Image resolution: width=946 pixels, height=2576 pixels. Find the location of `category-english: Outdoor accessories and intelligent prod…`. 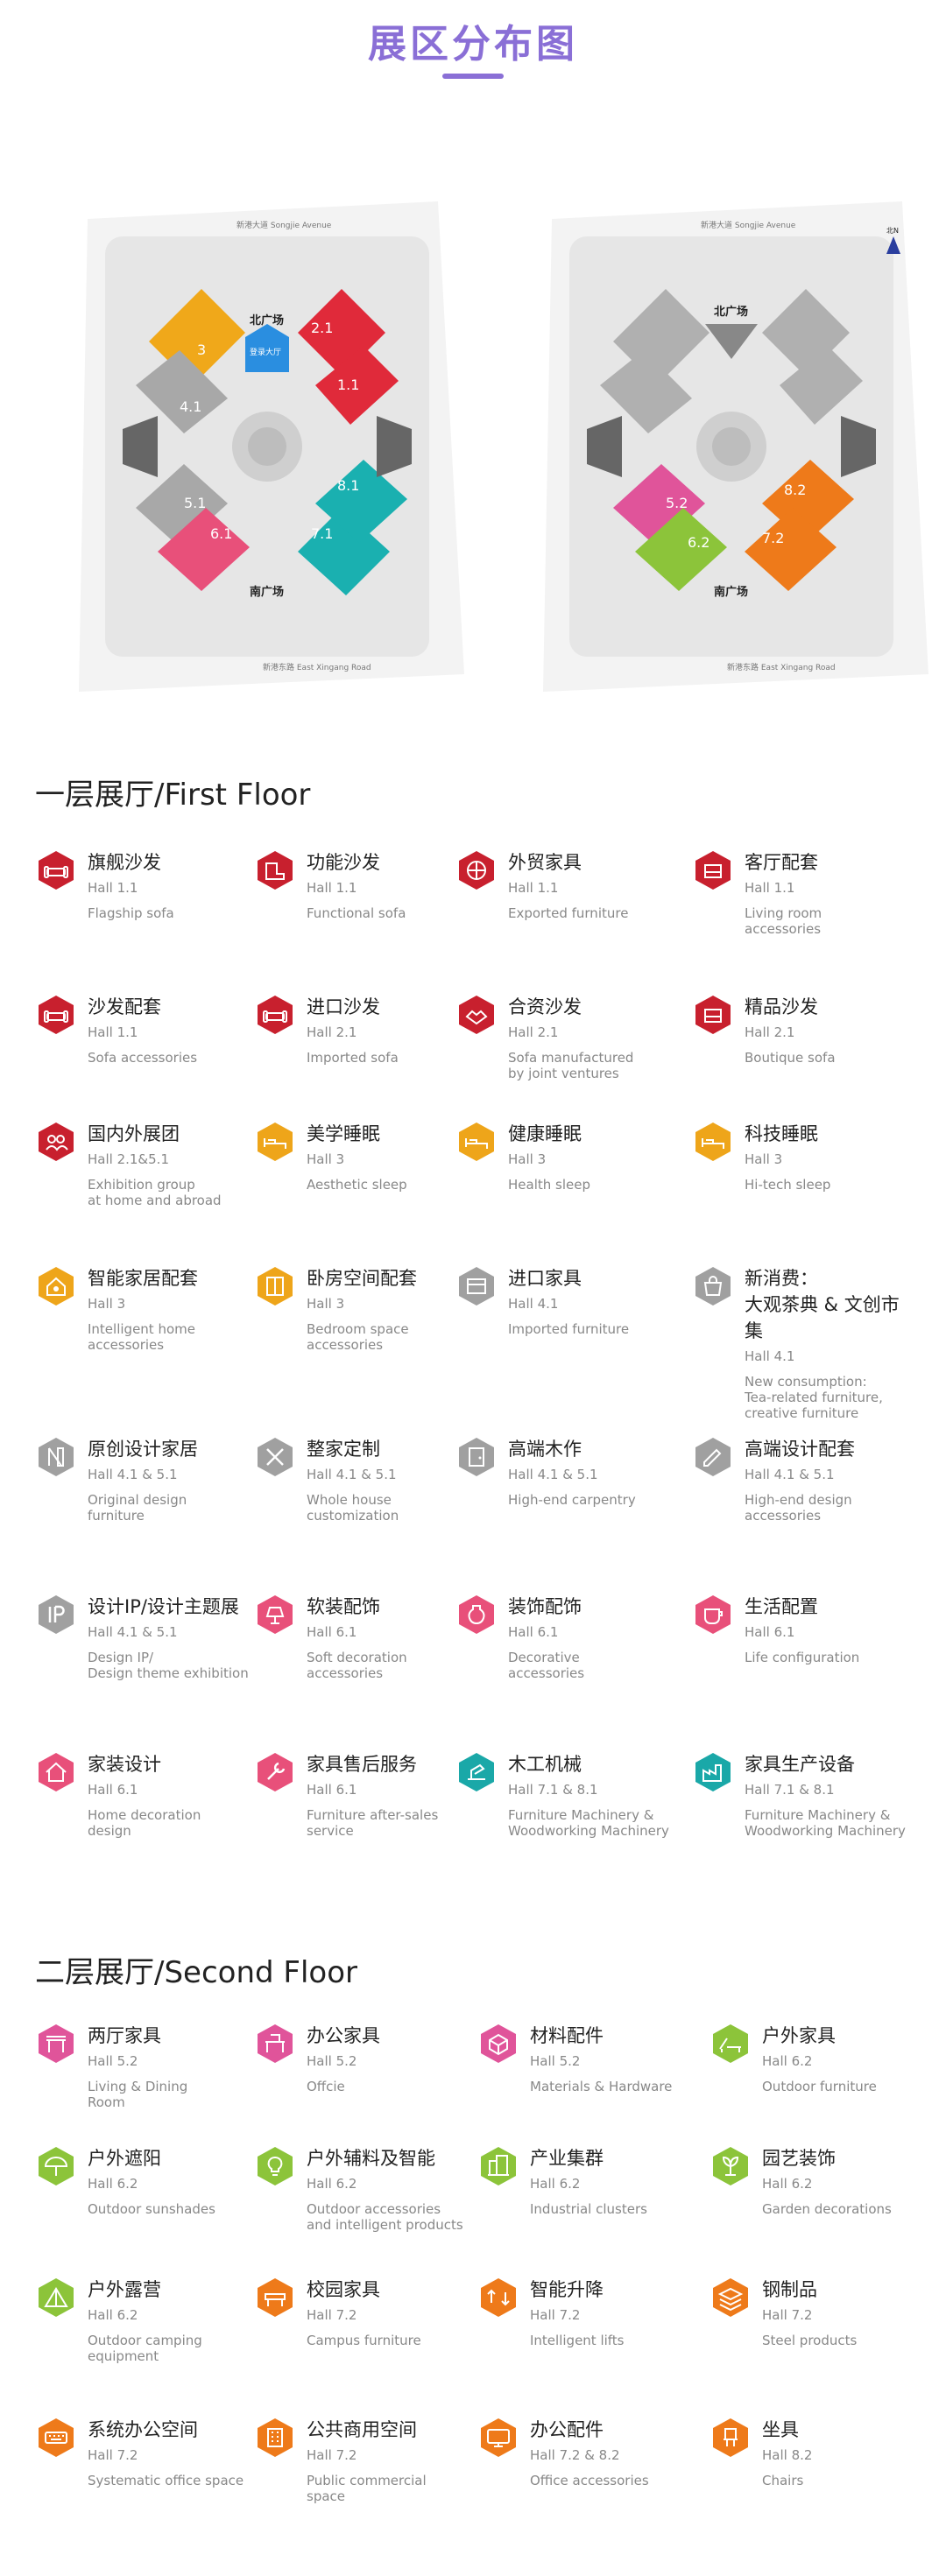

category-english: Outdoor accessories and intelligent prod… is located at coordinates (385, 2217).